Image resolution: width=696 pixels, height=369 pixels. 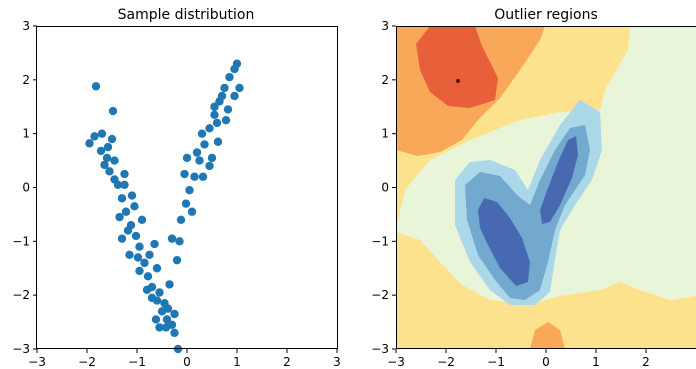 What do you see at coordinates (559, 180) in the screenshot?
I see `contour-low3-right` at bounding box center [559, 180].